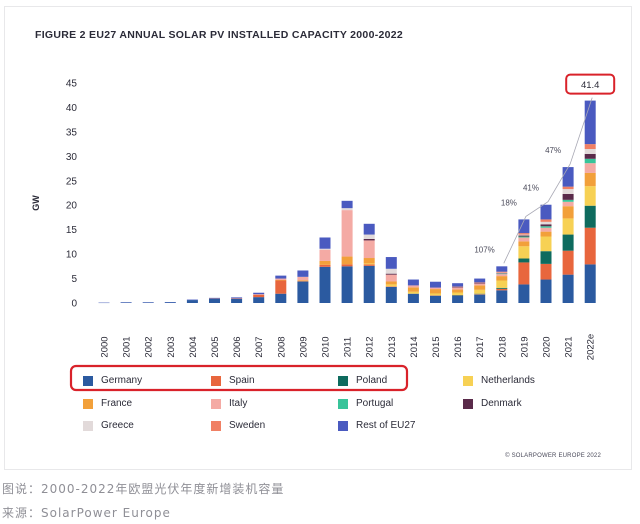 Image resolution: width=640 pixels, height=524 pixels. Describe the element at coordinates (36, 203) in the screenshot. I see `y-axis-label: GW` at that location.